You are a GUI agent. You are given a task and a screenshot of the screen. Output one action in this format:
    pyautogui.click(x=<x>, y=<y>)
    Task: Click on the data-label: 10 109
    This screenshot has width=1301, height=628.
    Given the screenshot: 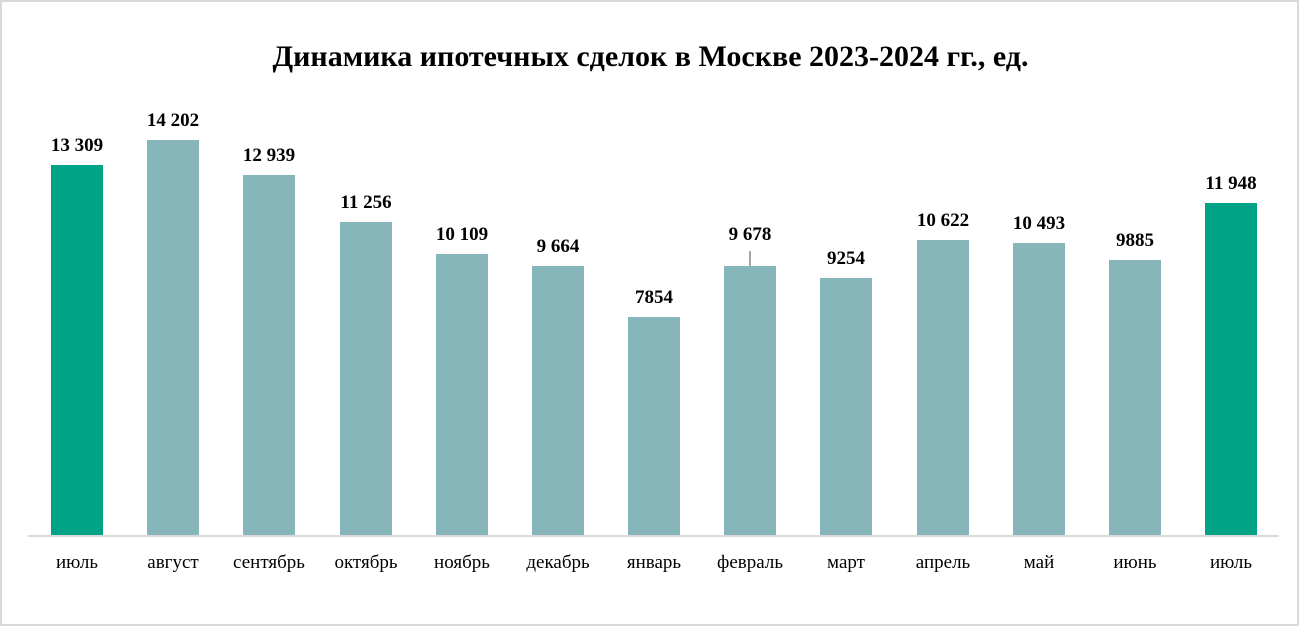 What is the action you would take?
    pyautogui.click(x=462, y=234)
    